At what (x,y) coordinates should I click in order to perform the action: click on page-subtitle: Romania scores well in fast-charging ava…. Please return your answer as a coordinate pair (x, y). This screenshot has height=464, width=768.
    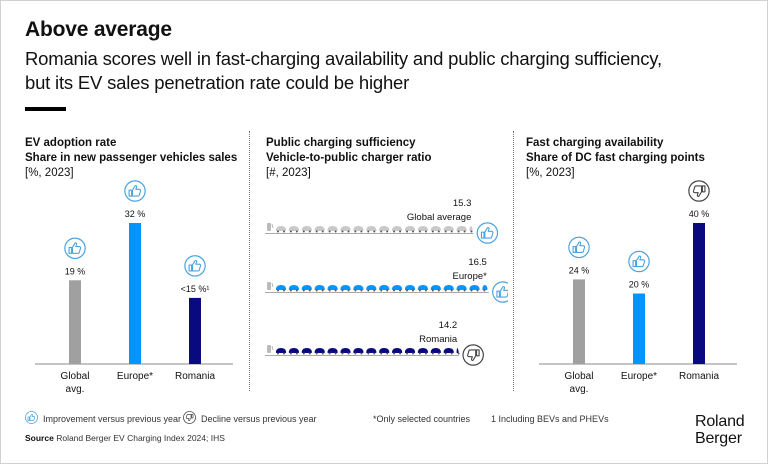
    Looking at the image, I should click on (343, 70).